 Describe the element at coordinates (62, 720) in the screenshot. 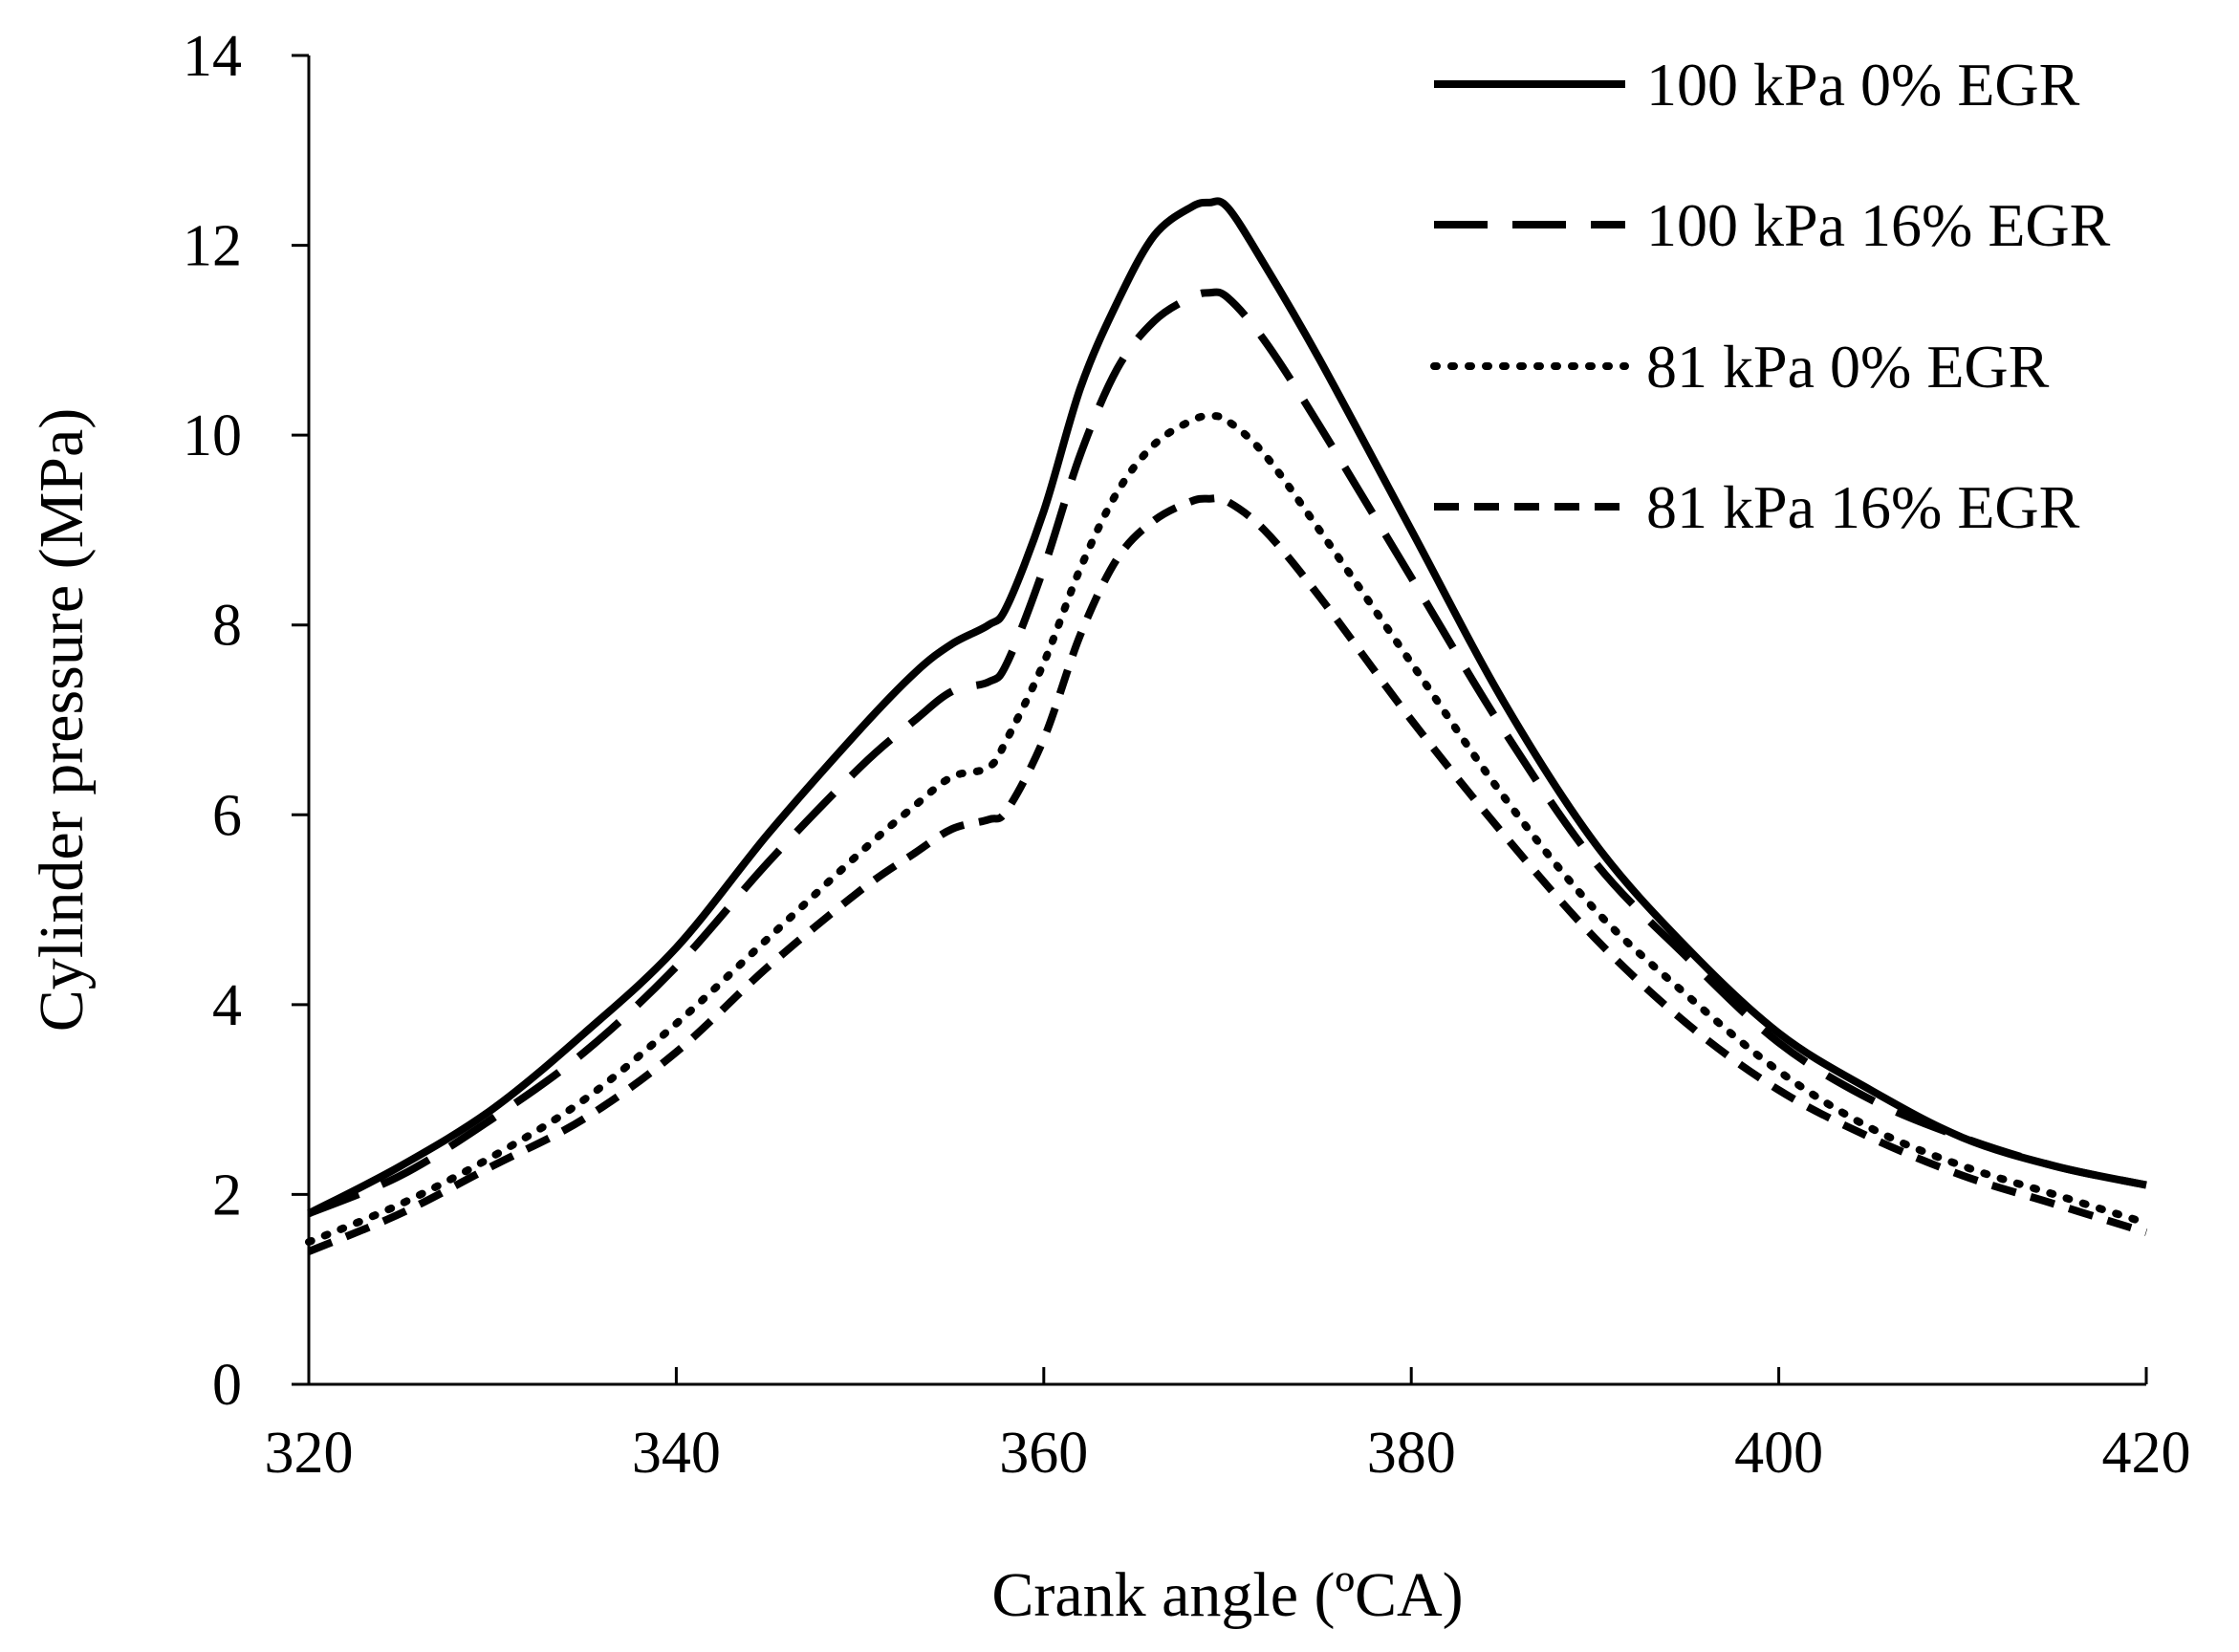

I see `y-axis-title: Cylinder pressure (MPa)` at that location.